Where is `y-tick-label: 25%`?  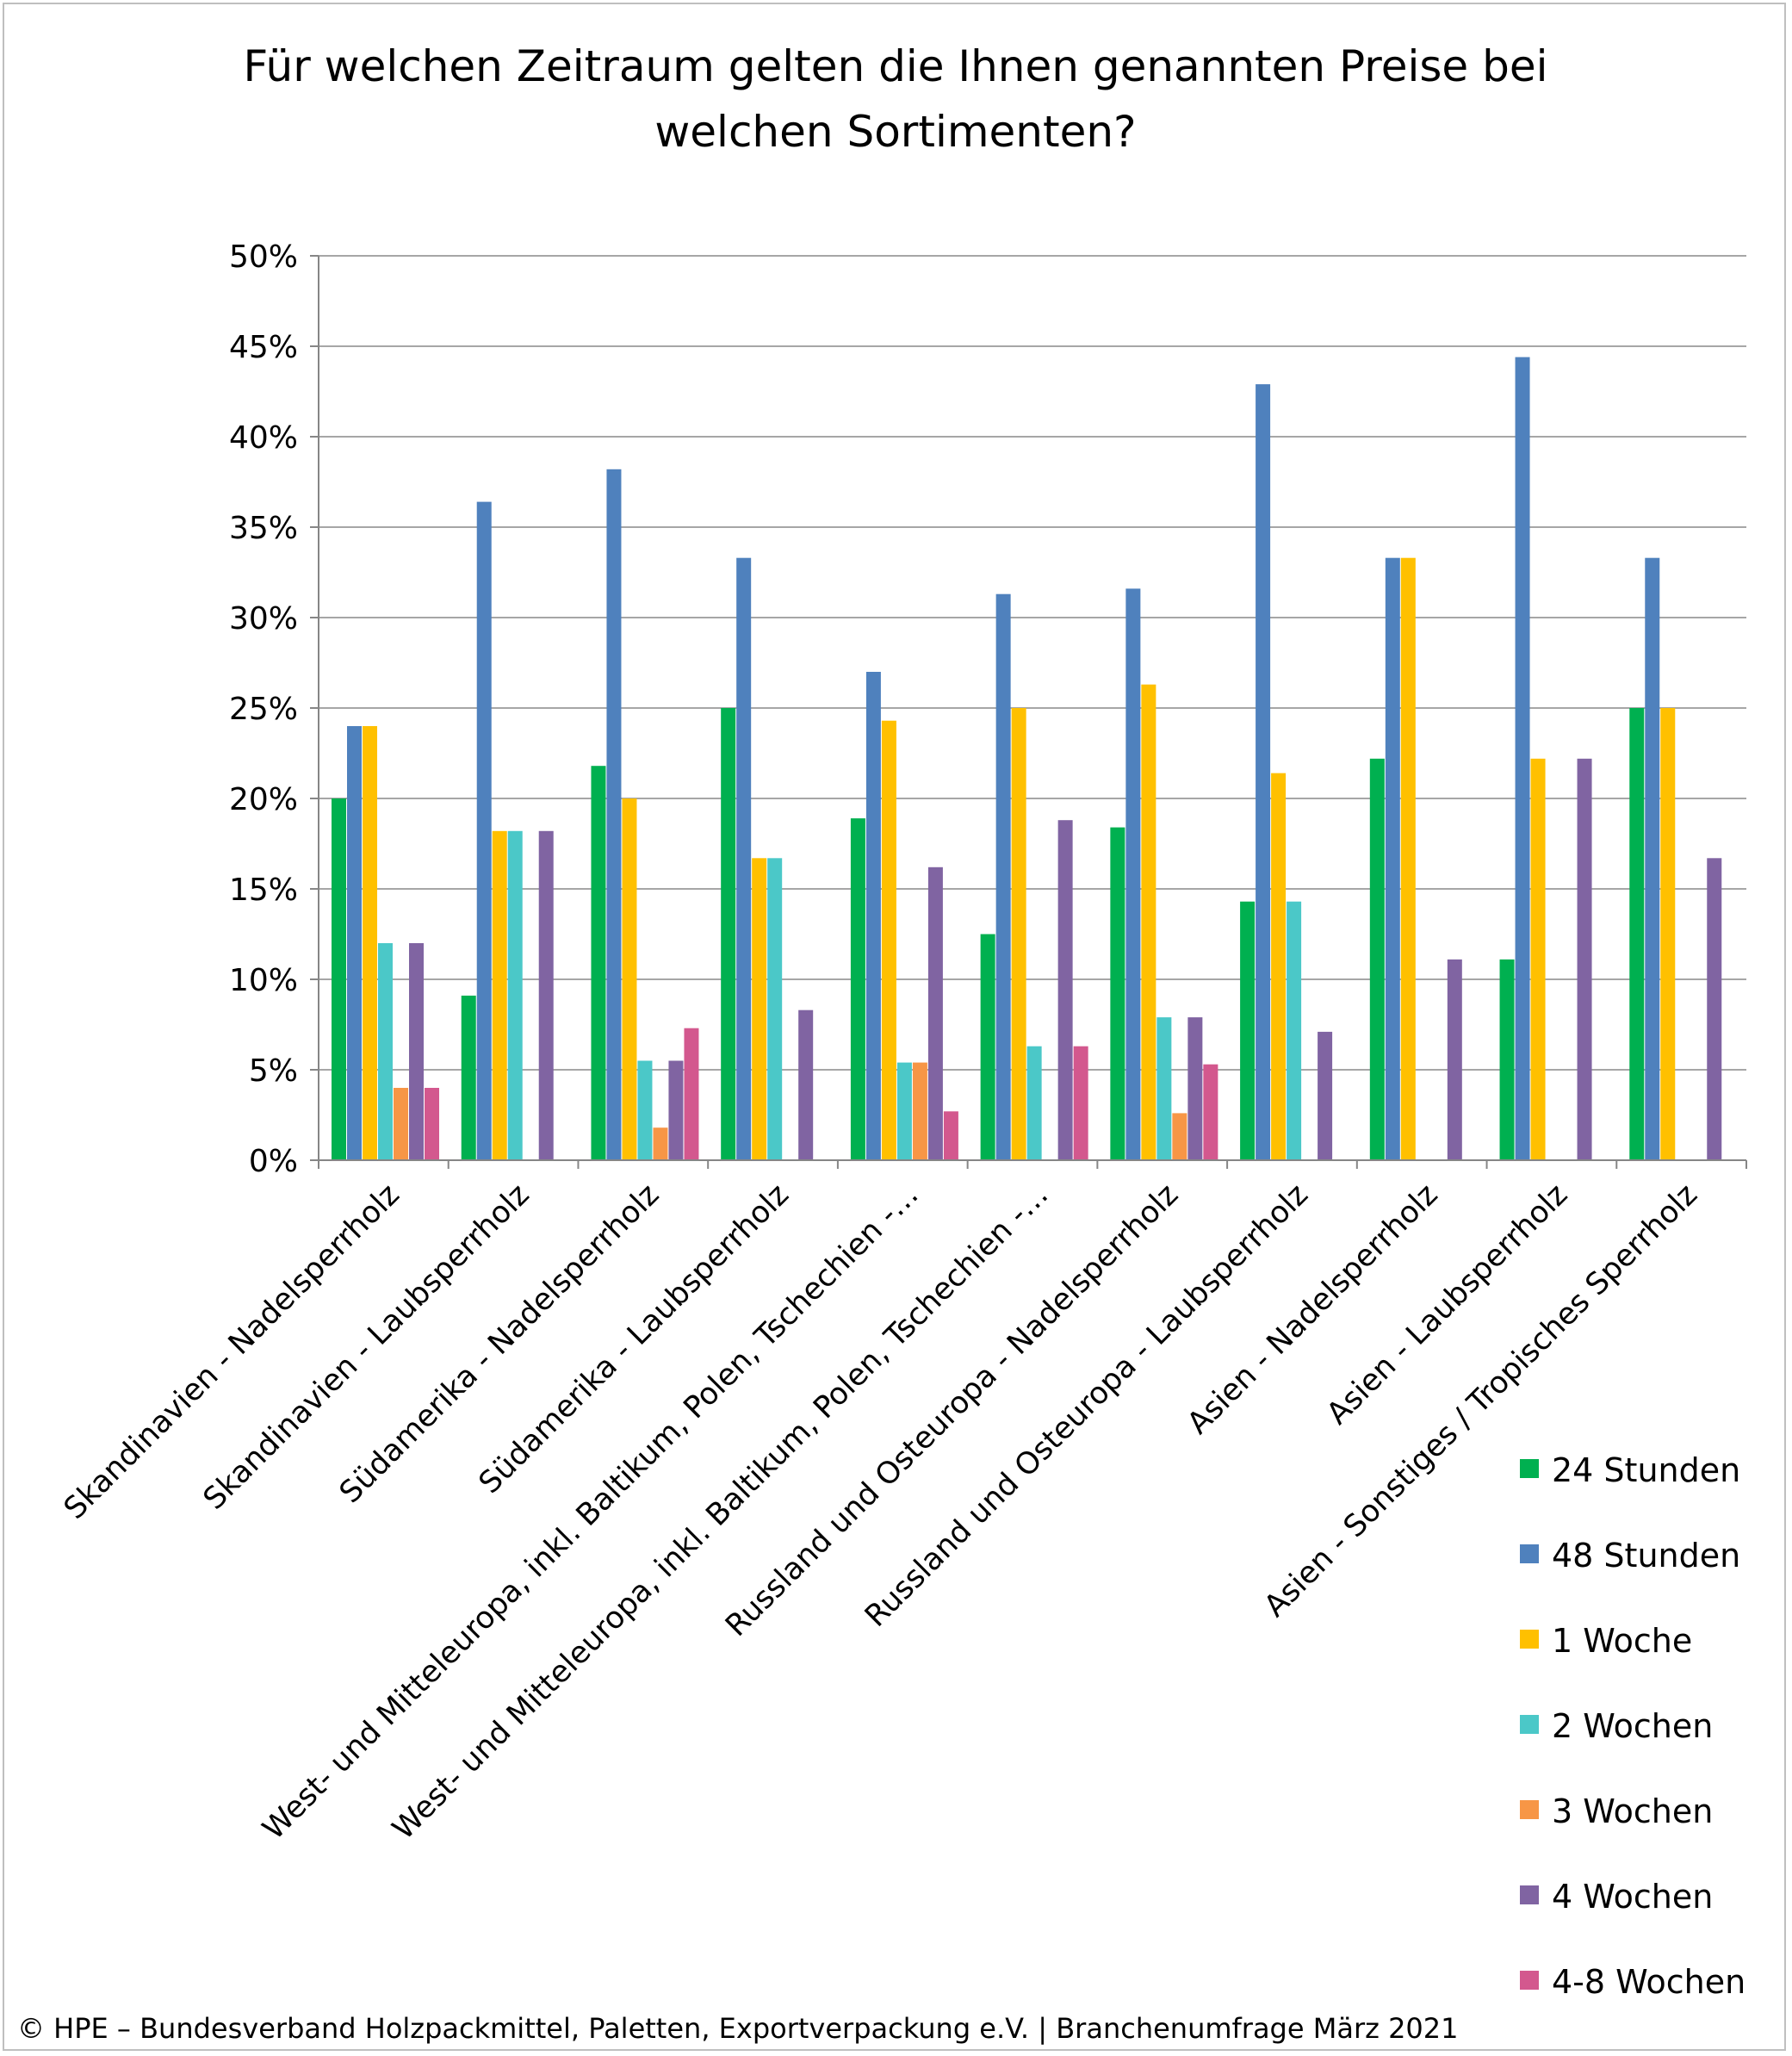 y-tick-label: 25% is located at coordinates (263, 709).